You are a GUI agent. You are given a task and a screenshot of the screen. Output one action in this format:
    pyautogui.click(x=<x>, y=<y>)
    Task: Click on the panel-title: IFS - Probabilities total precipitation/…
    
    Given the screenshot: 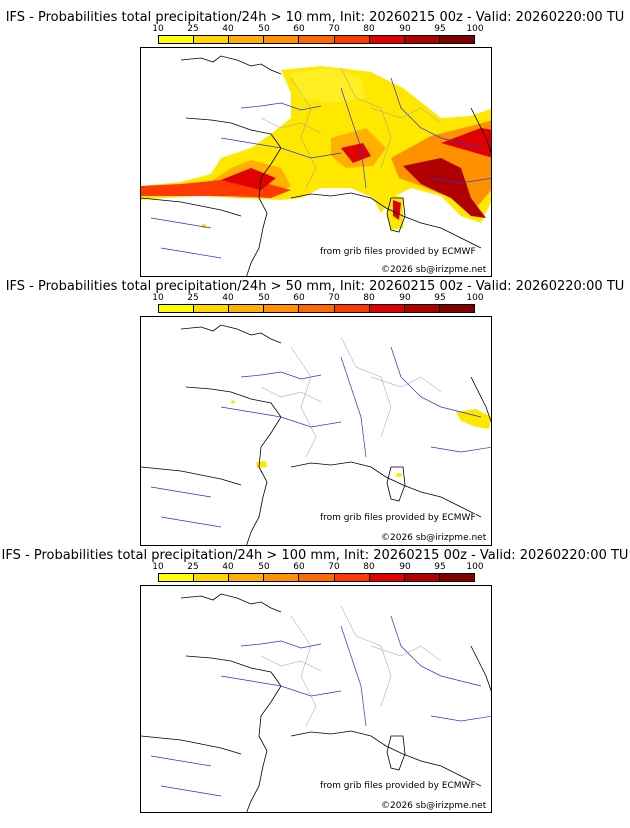 What is the action you would take?
    pyautogui.click(x=315, y=286)
    